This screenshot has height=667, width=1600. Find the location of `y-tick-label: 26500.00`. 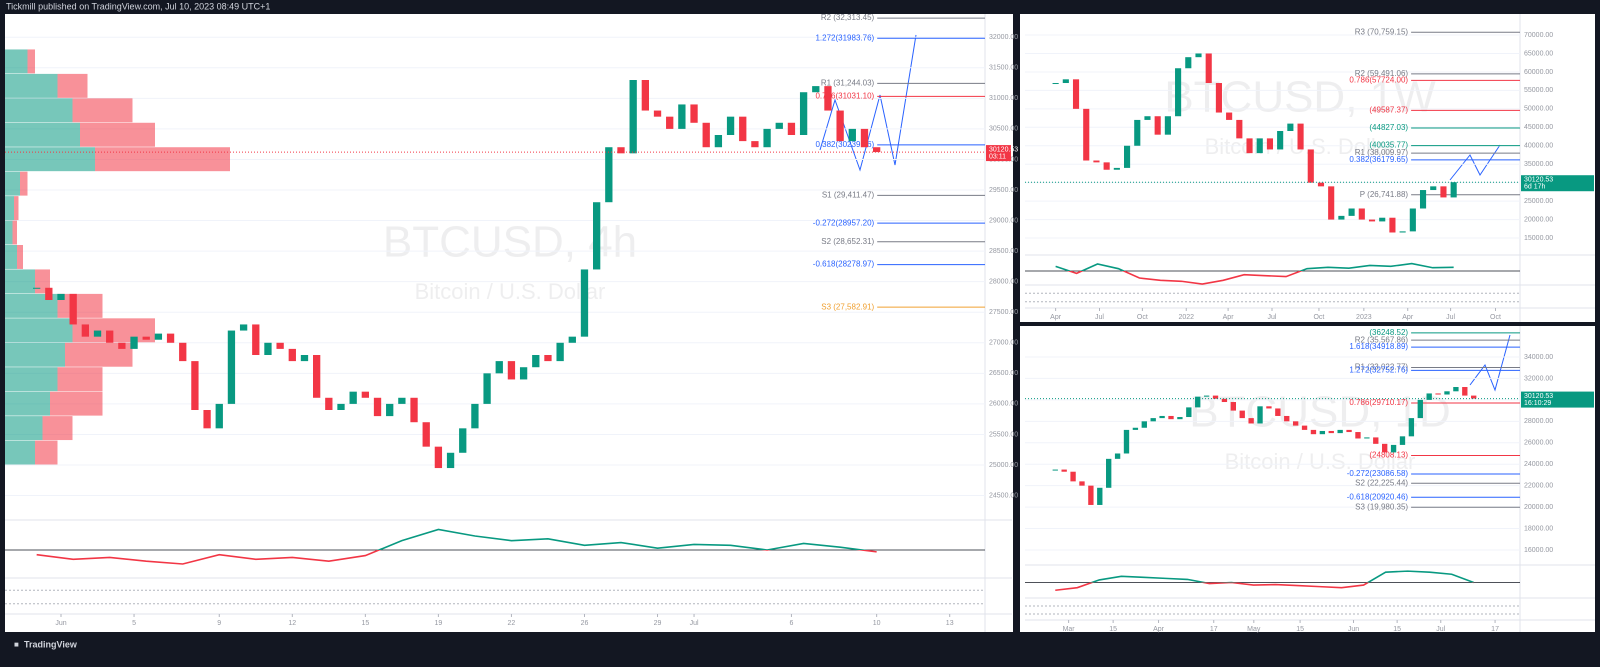

y-tick-label: 26500.00 is located at coordinates (1003, 373).